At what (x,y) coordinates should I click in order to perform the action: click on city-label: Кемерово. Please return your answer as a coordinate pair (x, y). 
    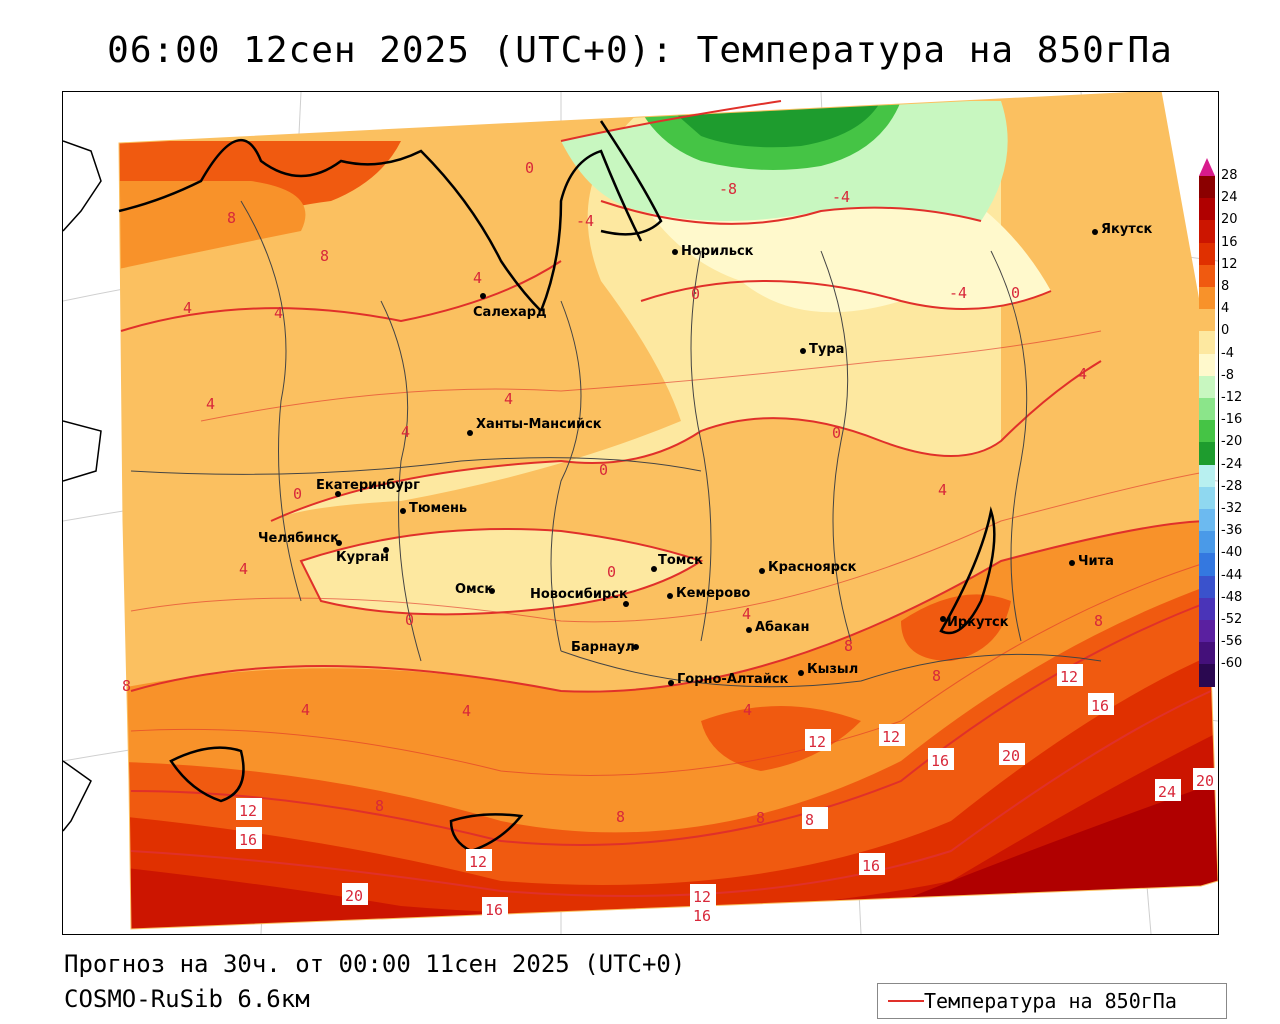
    Looking at the image, I should click on (713, 593).